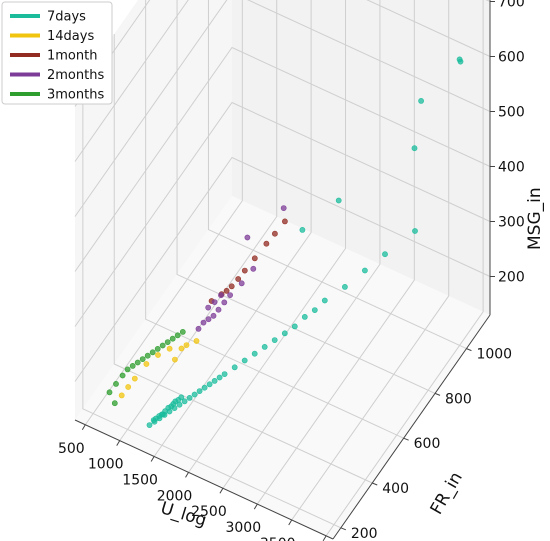 The image size is (550, 541). Describe the element at coordinates (535, 218) in the screenshot. I see `z-axis-label: MSG_in` at that location.